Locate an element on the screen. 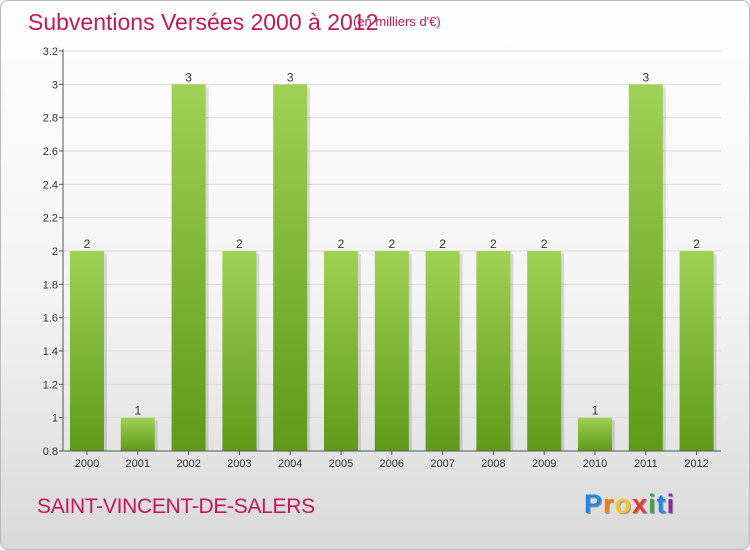 The height and width of the screenshot is (550, 750). x-tick-label: 2000 is located at coordinates (87, 464).